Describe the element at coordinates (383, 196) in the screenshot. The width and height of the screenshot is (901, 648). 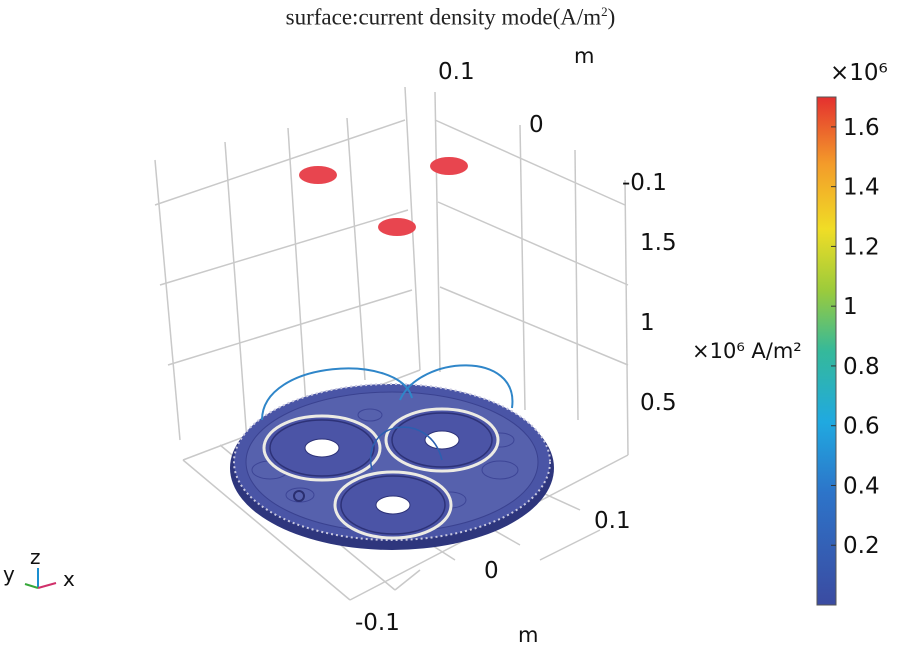
I see `conductor-peaks` at that location.